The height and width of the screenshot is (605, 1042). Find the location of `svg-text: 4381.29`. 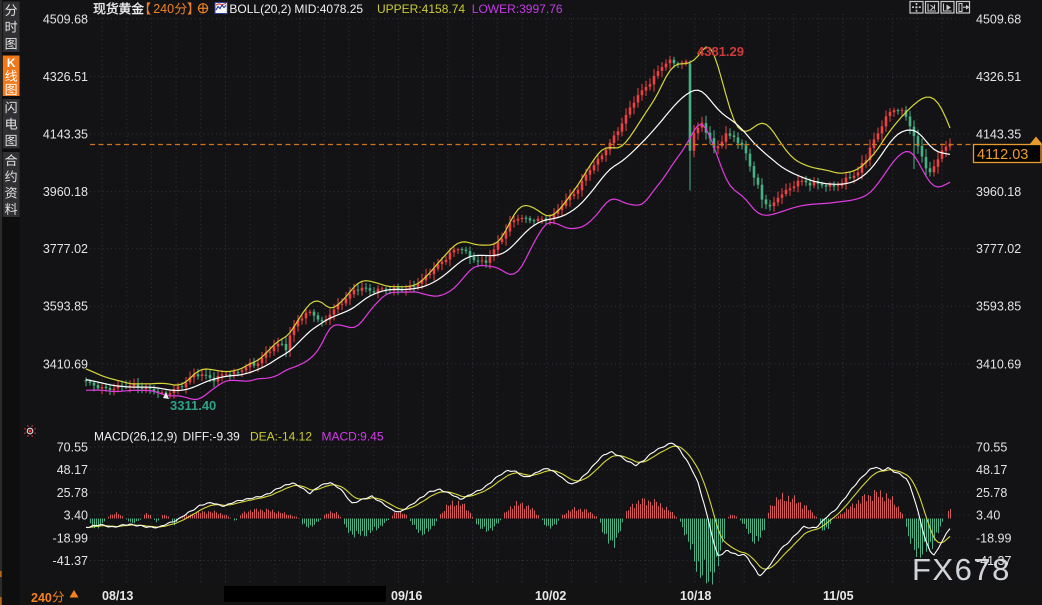

svg-text: 4381.29 is located at coordinates (720, 51).